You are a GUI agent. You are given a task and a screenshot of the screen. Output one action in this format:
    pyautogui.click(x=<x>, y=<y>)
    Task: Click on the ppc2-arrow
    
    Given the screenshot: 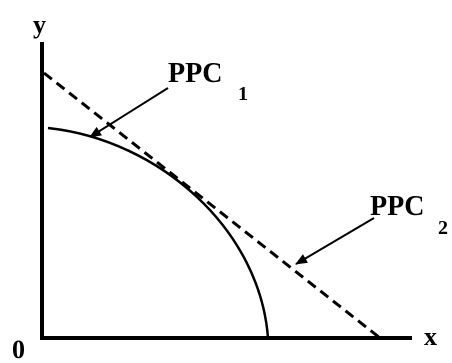 What is the action you would take?
    pyautogui.click(x=335, y=241)
    